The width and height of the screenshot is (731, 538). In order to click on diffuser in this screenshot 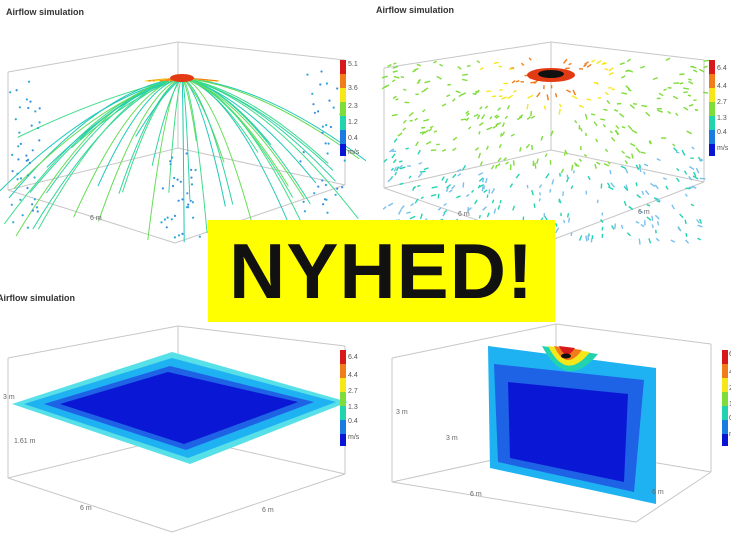, I will do `click(551, 75)`.